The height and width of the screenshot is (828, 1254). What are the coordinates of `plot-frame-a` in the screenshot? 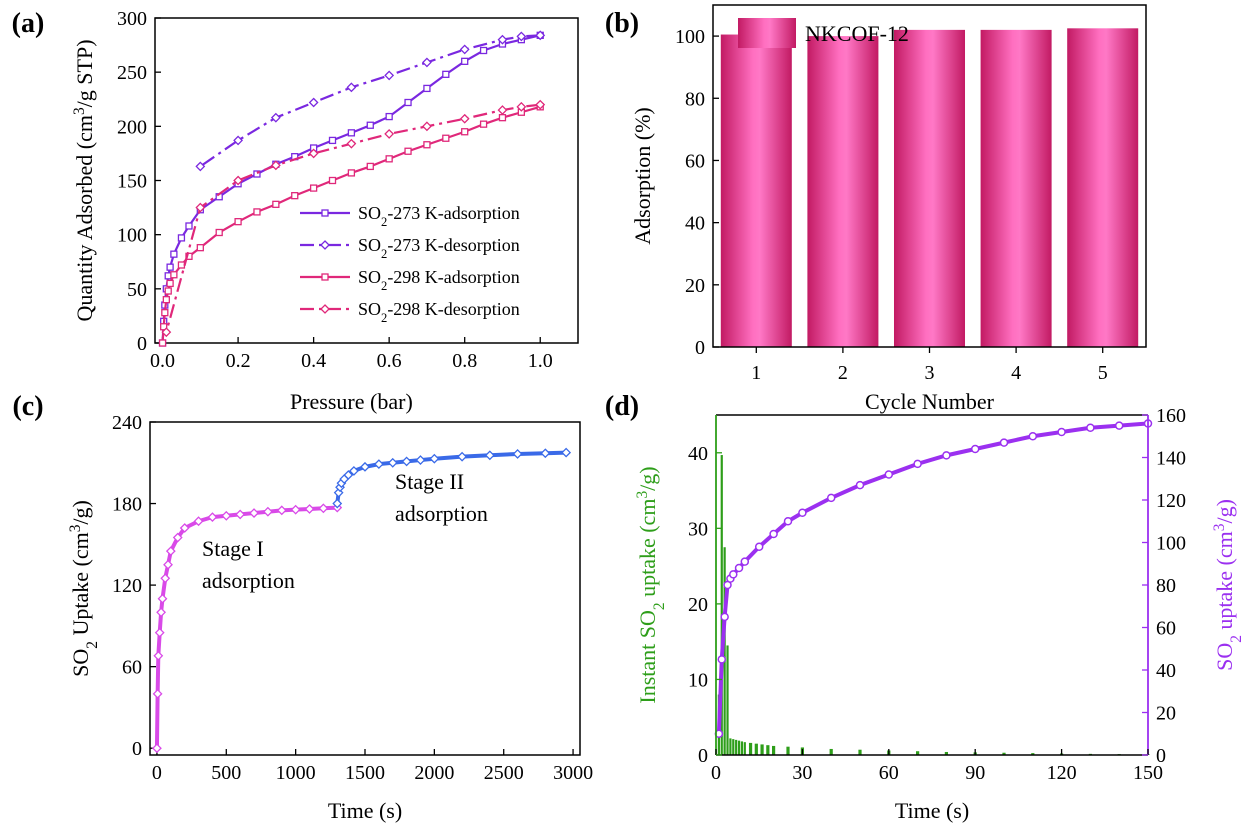 It's located at (366, 180).